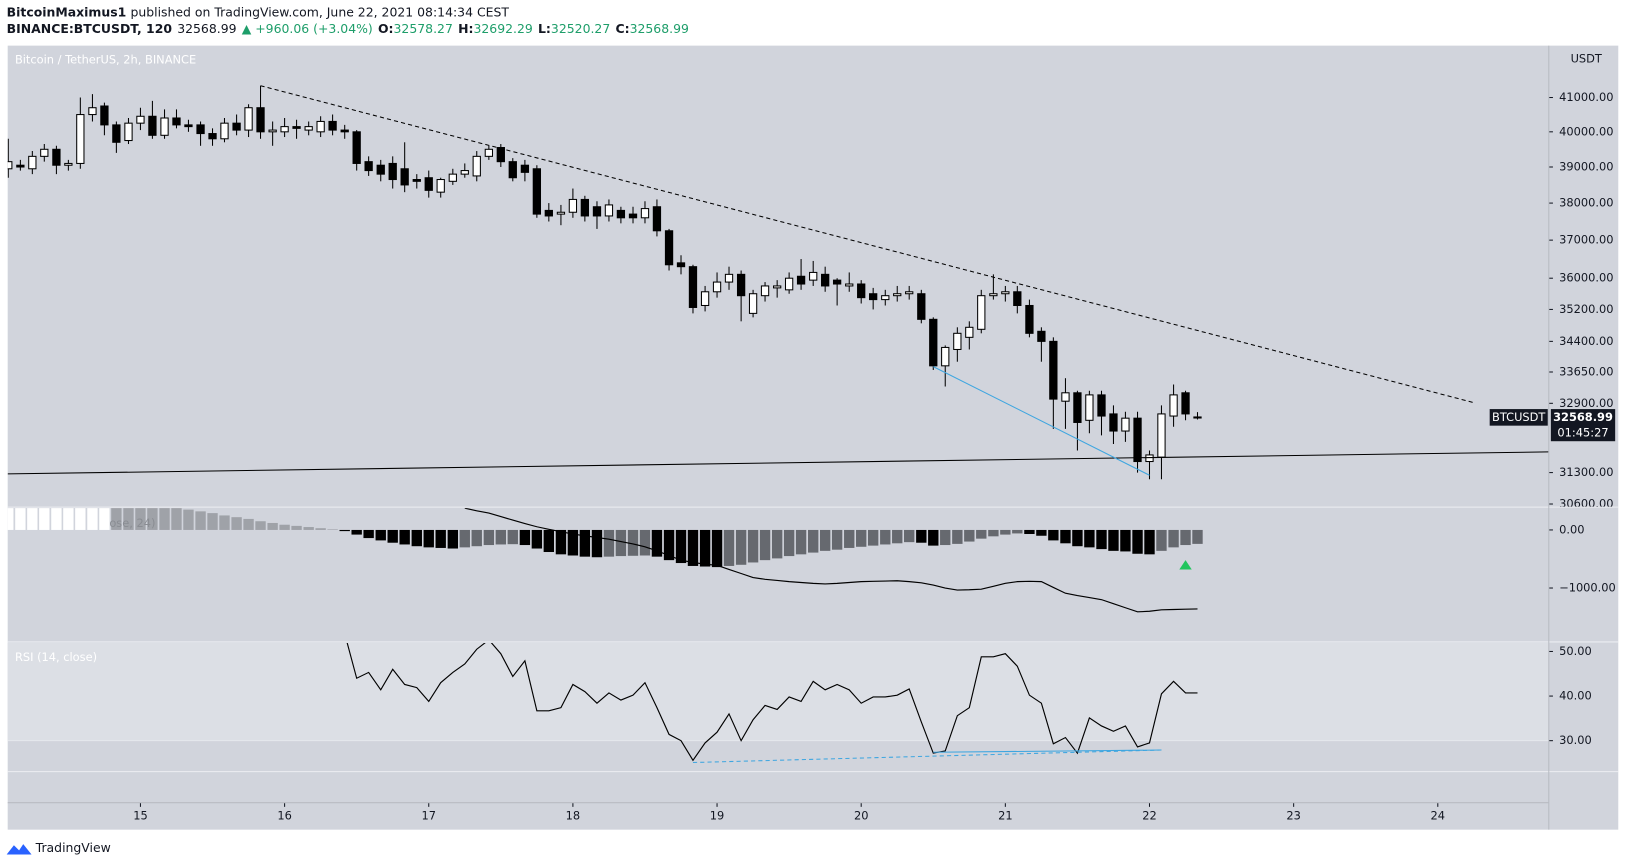 The width and height of the screenshot is (1627, 867). Describe the element at coordinates (1586, 504) in the screenshot. I see `y-tick-label: 30600.00` at that location.